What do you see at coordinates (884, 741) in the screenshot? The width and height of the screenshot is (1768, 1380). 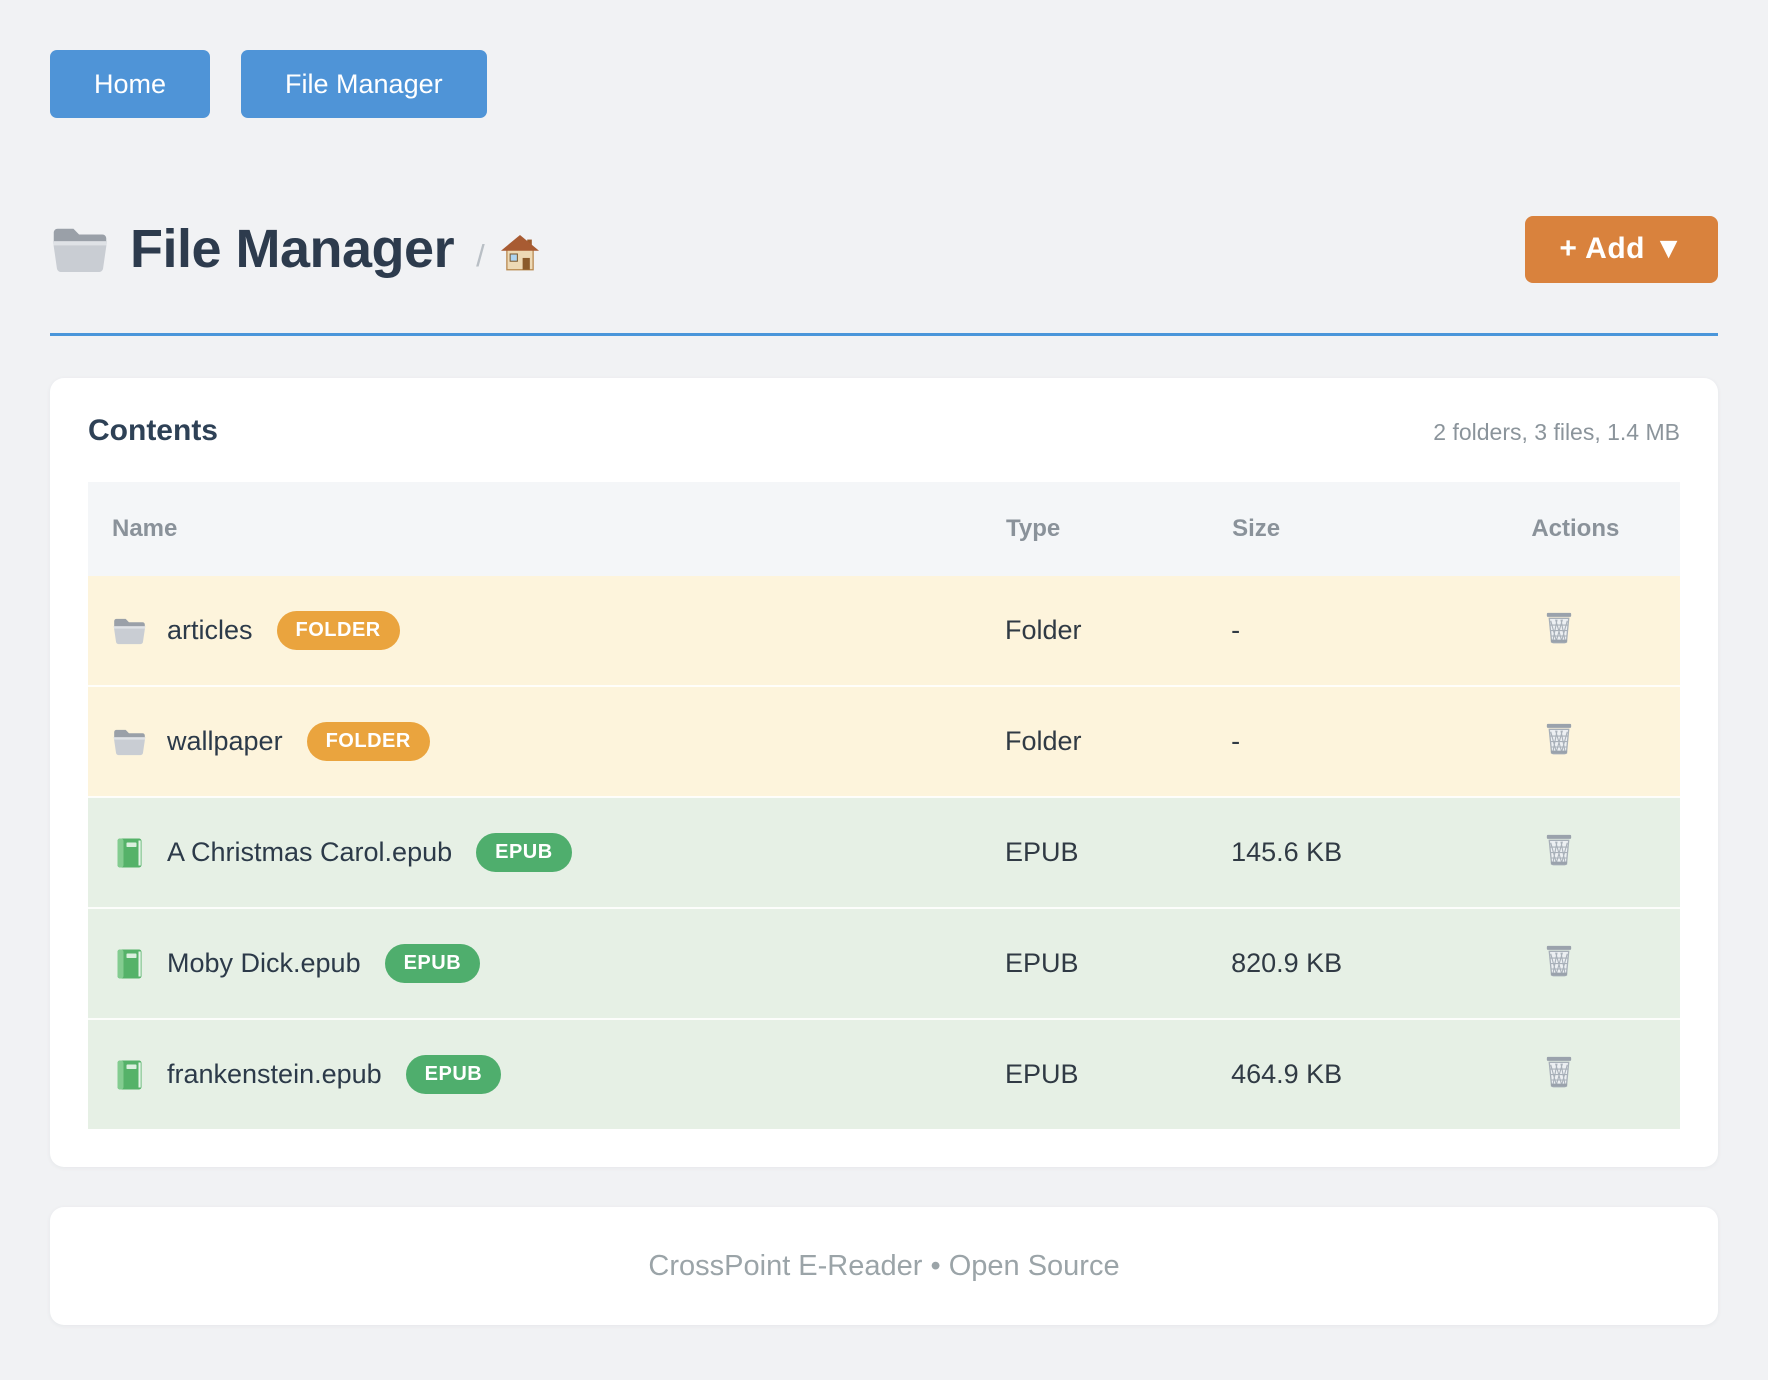 I see `table-row: wallpaper FOLDER Folder -` at bounding box center [884, 741].